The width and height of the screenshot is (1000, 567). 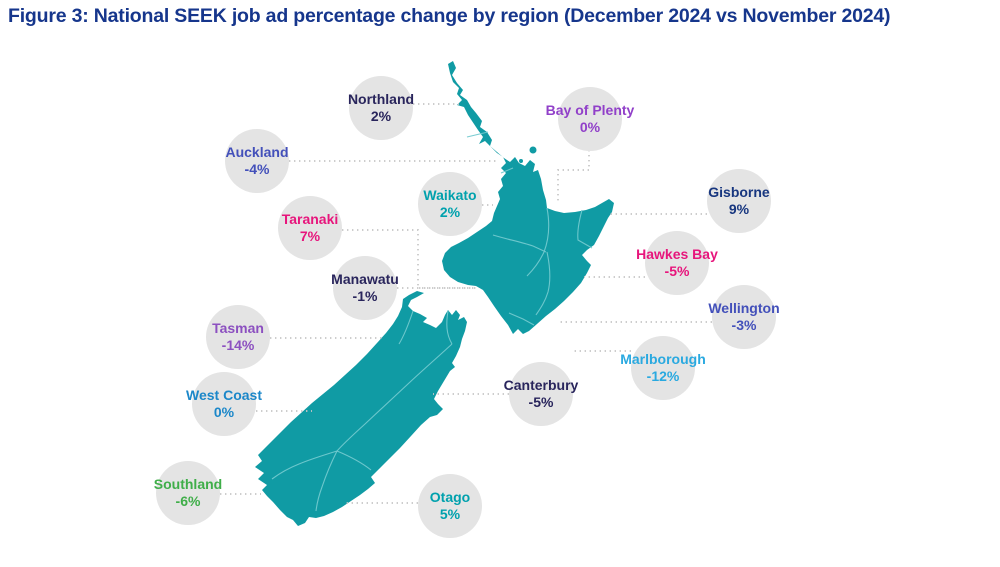 I want to click on region-name: Bay of Plenty, so click(x=590, y=110).